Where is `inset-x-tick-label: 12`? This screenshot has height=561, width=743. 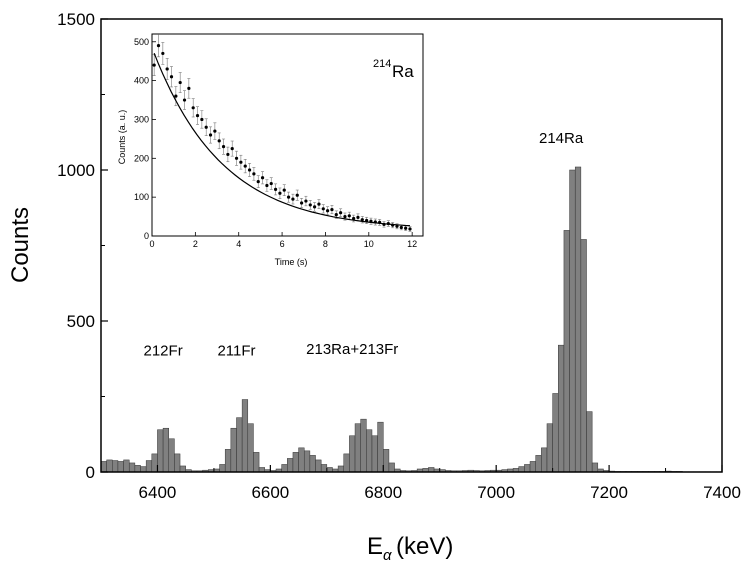
inset-x-tick-label: 12 is located at coordinates (412, 244).